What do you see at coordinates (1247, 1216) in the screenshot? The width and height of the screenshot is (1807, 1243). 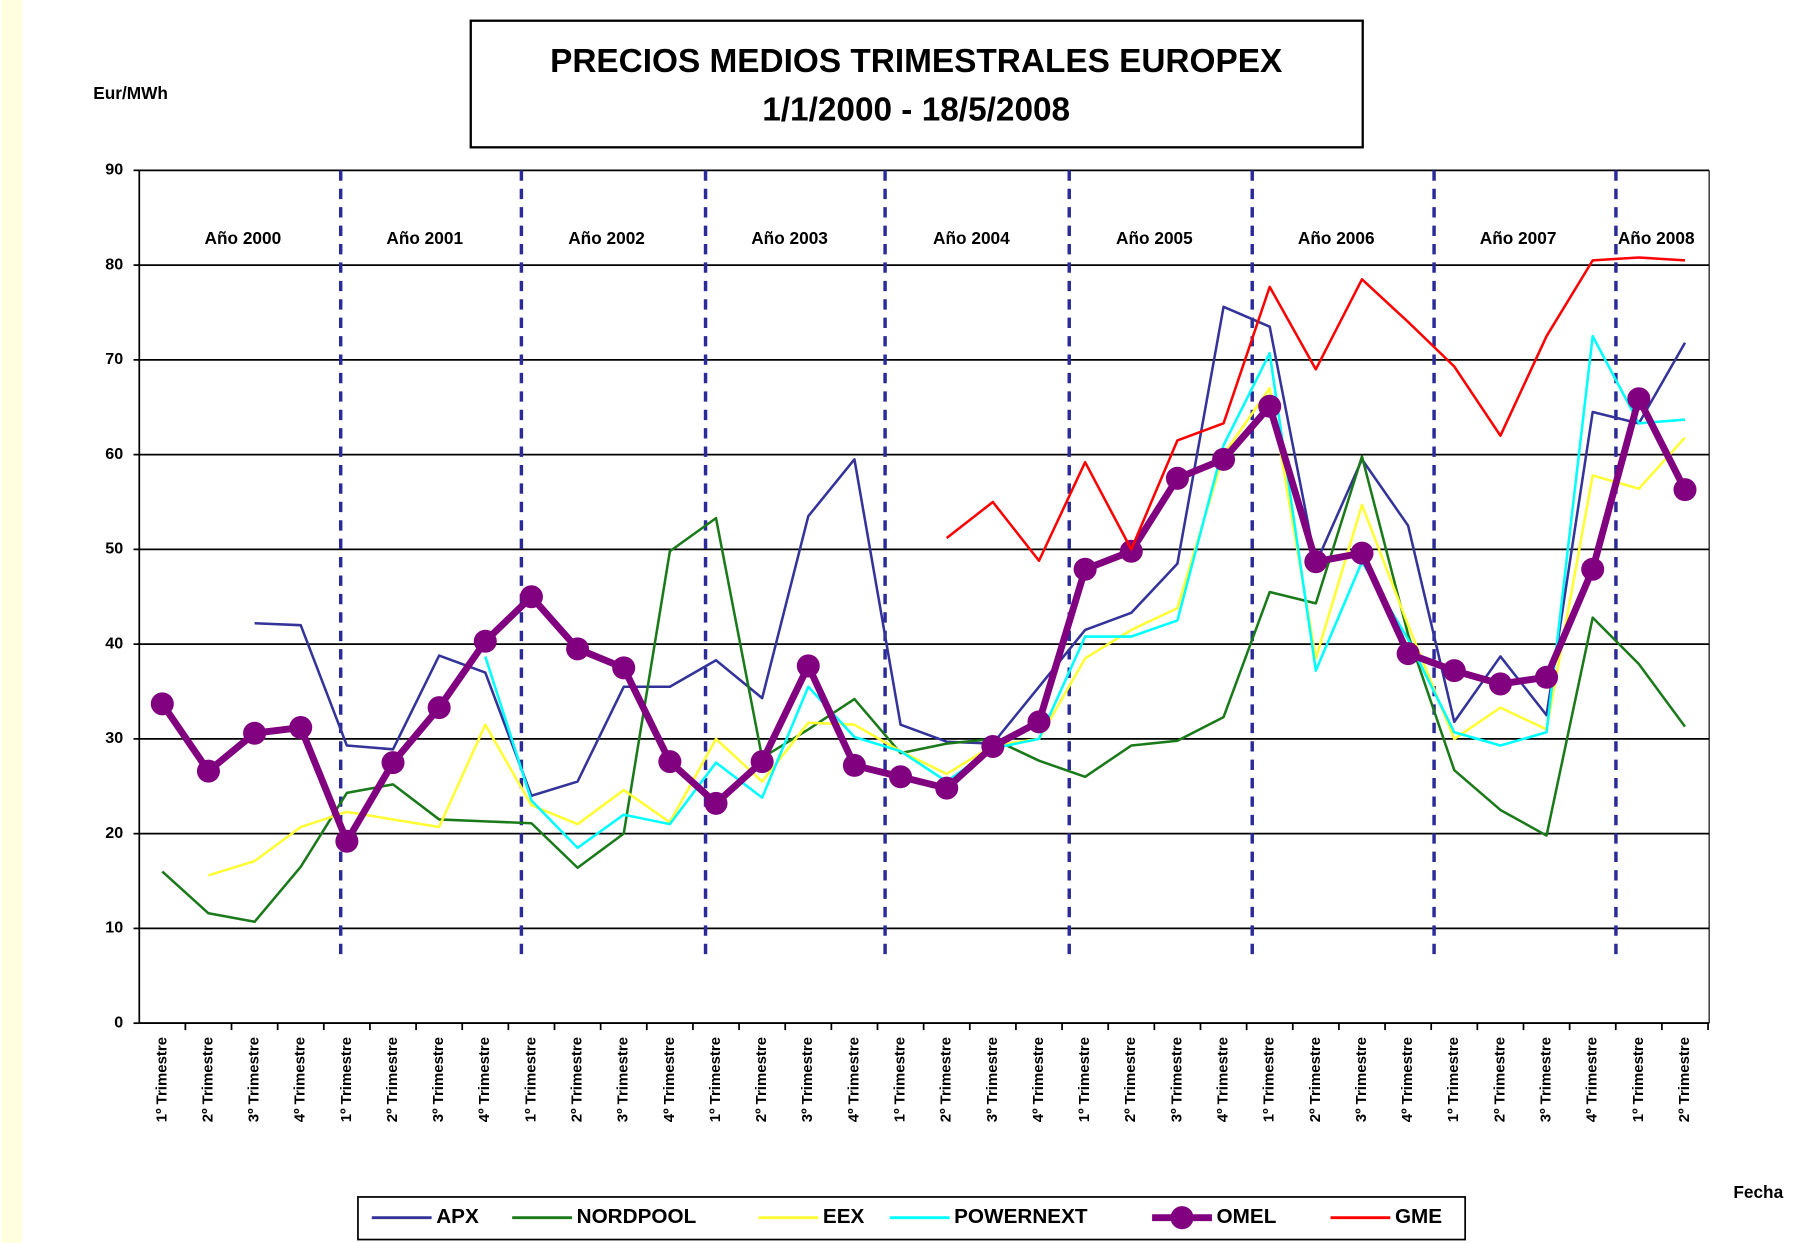 I see `legend-label: OMEL` at bounding box center [1247, 1216].